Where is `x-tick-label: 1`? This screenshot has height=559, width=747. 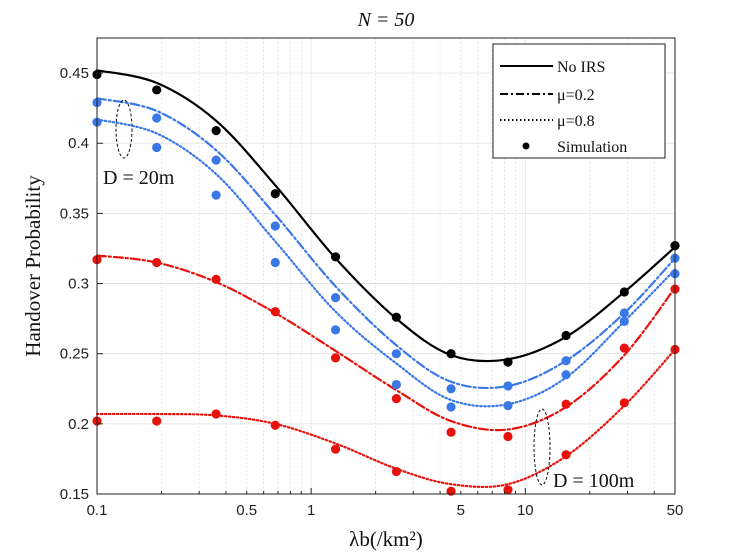 x-tick-label: 1 is located at coordinates (311, 510).